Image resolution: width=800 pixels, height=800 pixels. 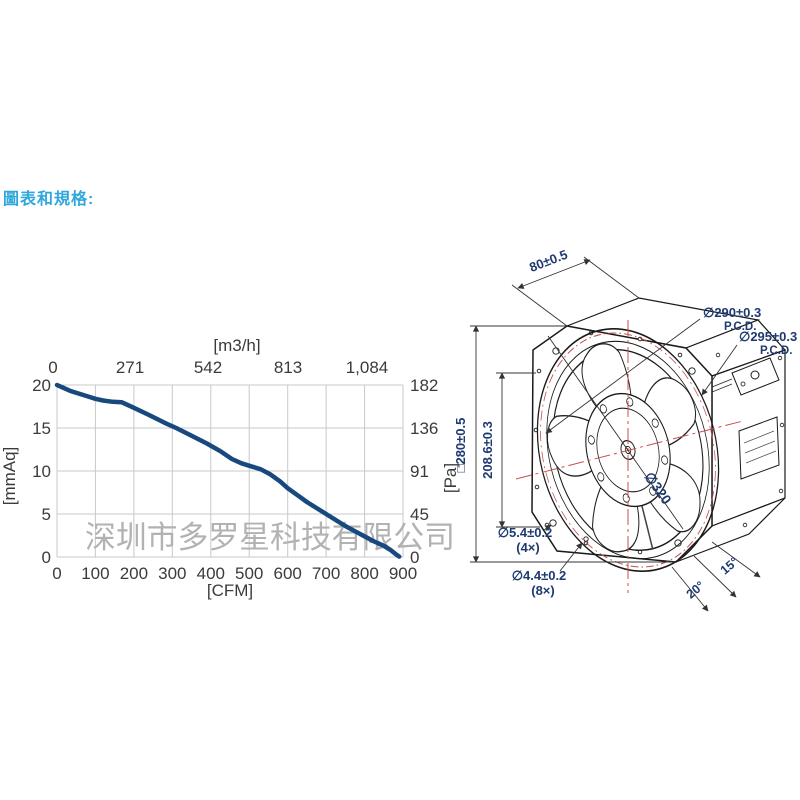 What do you see at coordinates (326, 573) in the screenshot?
I see `bottom-tick: 700` at bounding box center [326, 573].